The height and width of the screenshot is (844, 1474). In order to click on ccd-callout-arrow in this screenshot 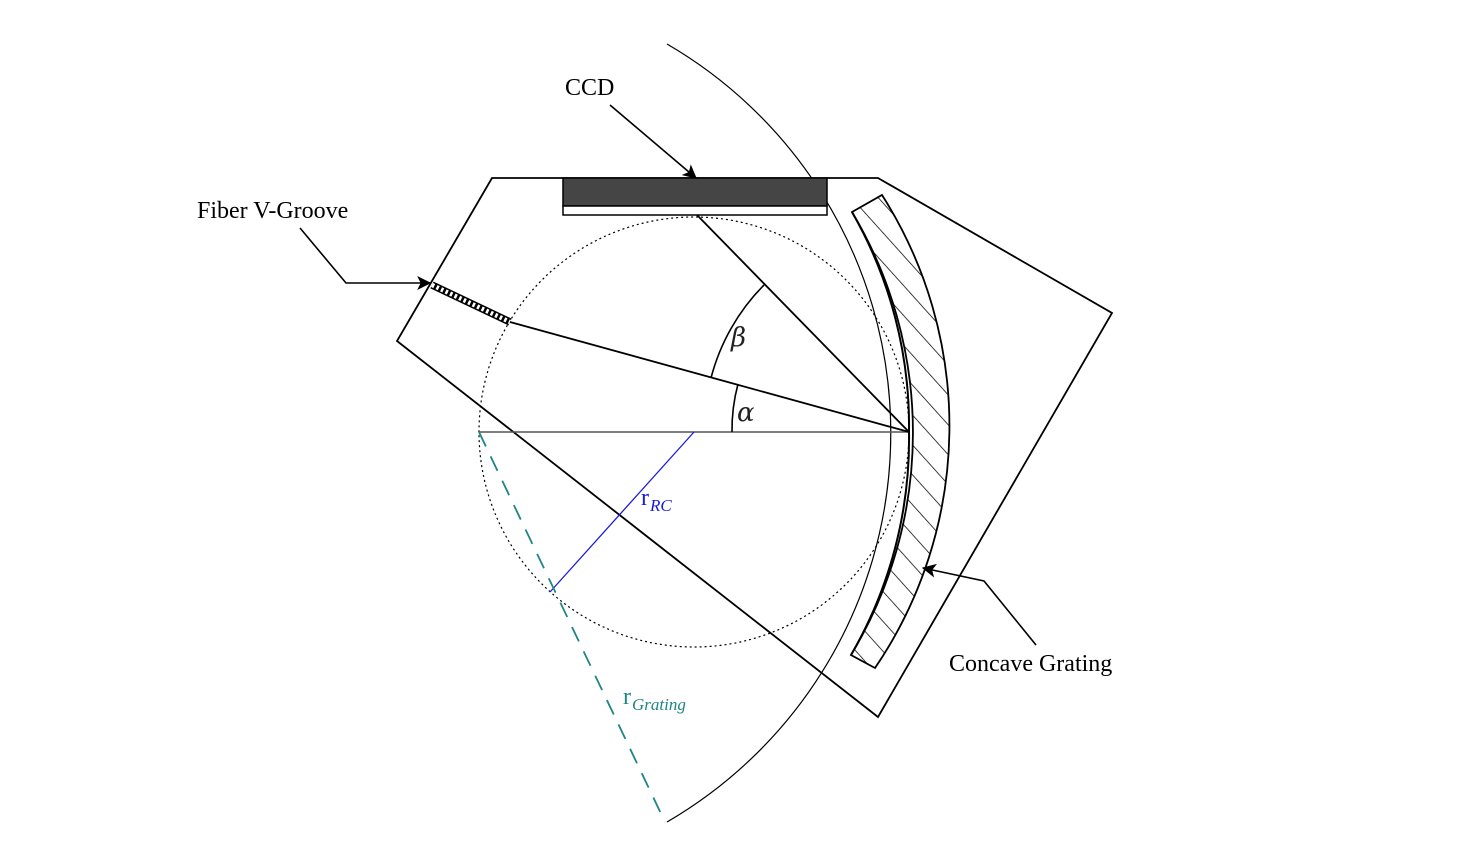, I will do `click(653, 141)`.